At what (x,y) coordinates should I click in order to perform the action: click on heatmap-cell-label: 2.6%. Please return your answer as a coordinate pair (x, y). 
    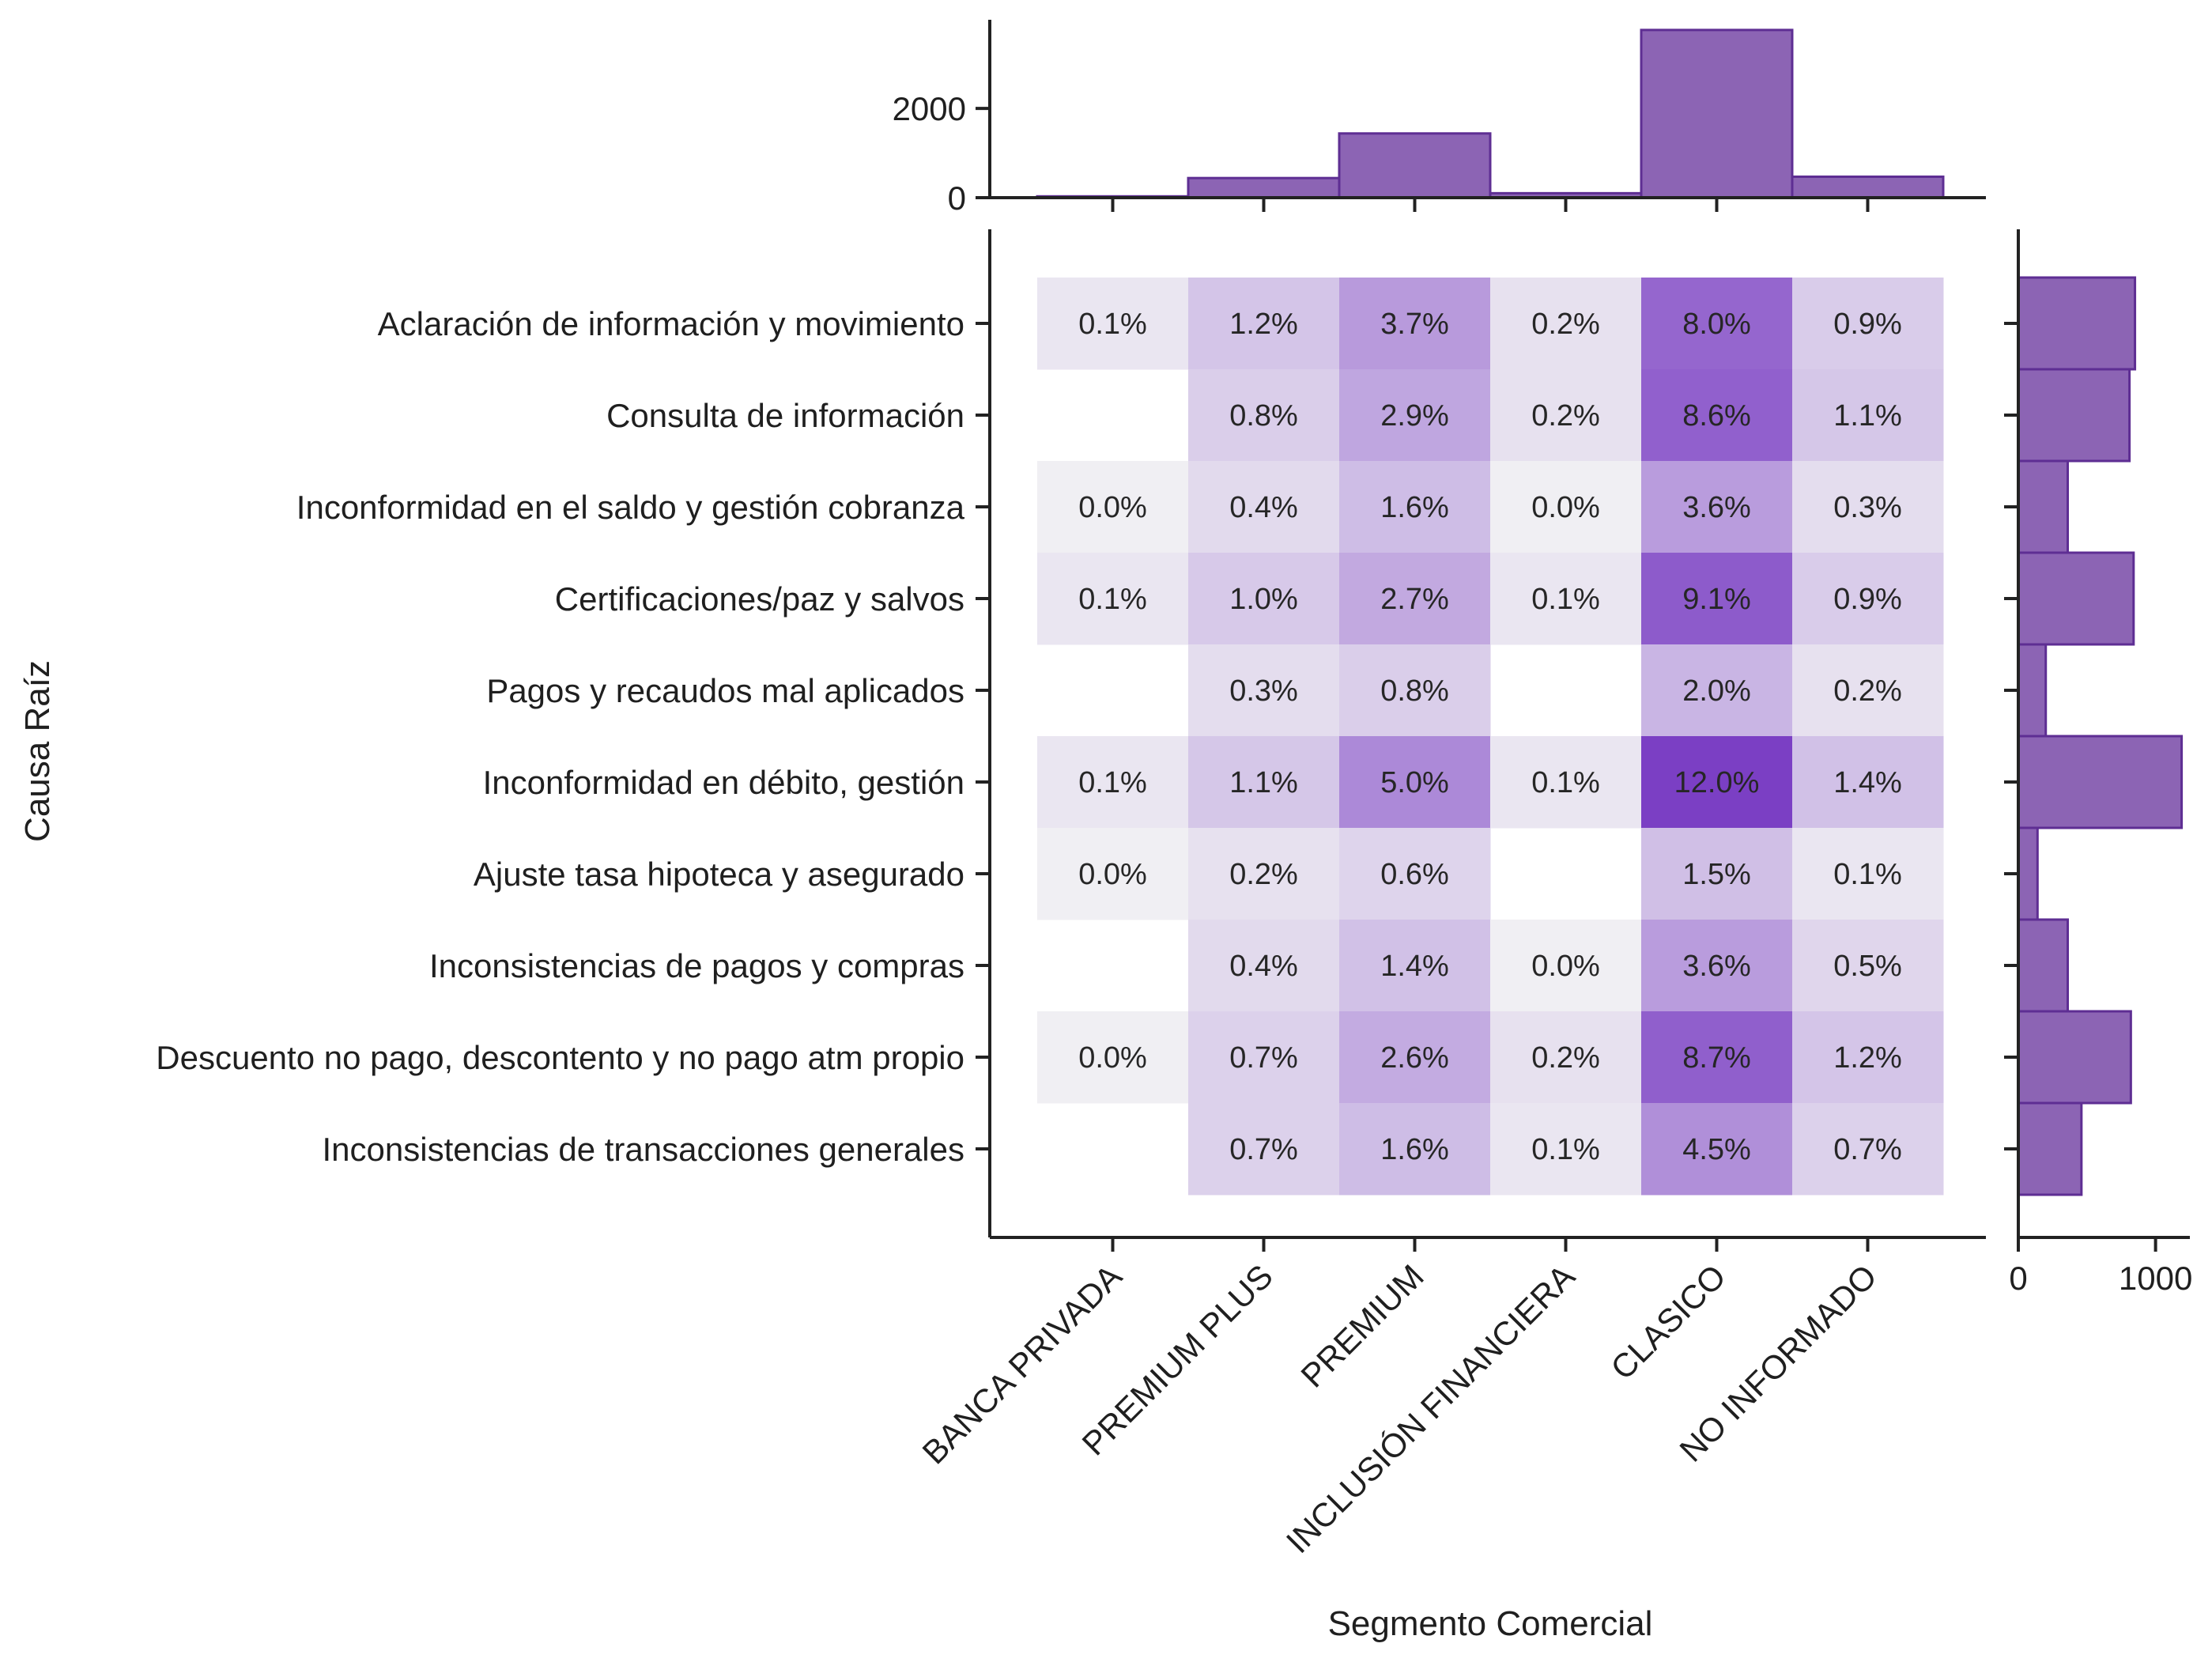
    Looking at the image, I should click on (1414, 1058).